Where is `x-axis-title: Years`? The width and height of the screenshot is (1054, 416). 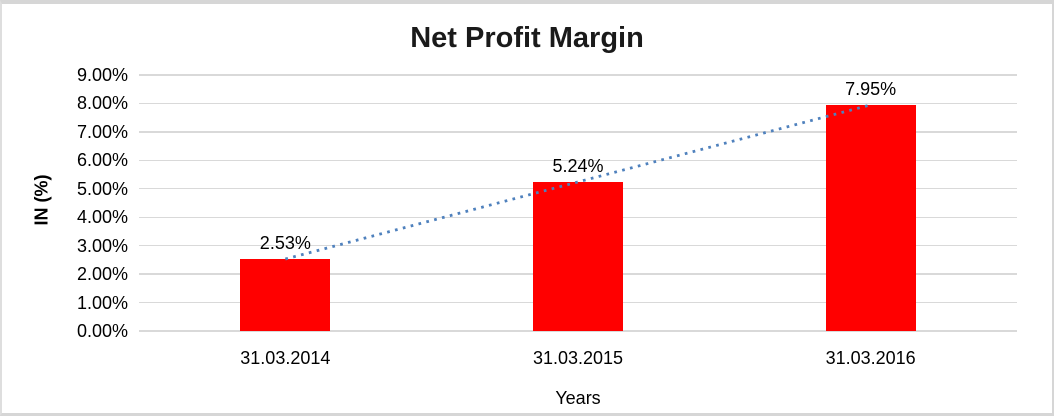 x-axis-title: Years is located at coordinates (578, 398).